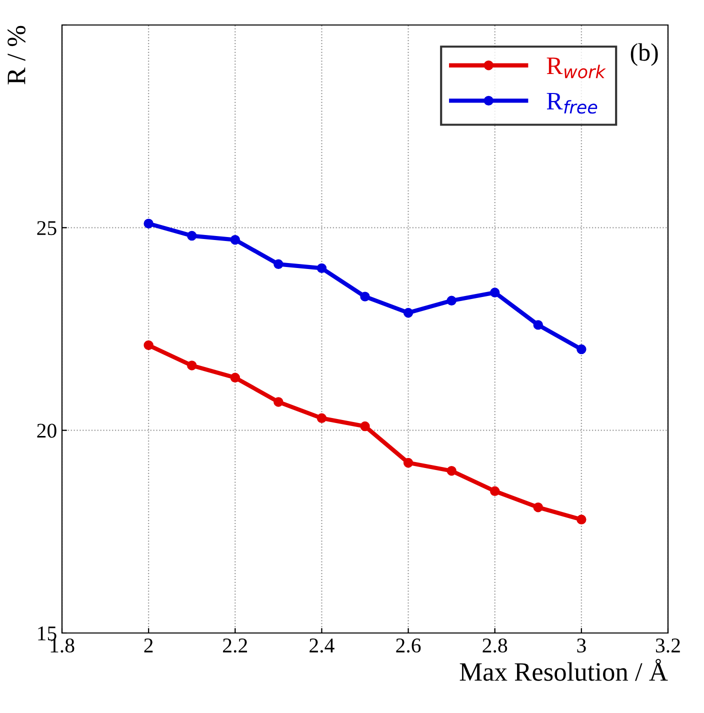 The image size is (704, 713). Describe the element at coordinates (668, 645) in the screenshot. I see `x-tick-label: 3.2` at that location.